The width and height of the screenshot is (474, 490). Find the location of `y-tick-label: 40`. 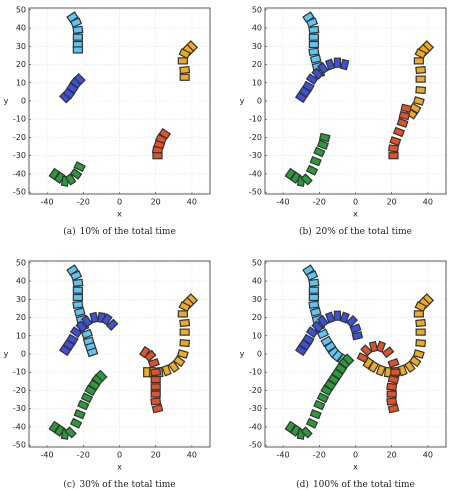

y-tick-label: 40 is located at coordinates (257, 28).